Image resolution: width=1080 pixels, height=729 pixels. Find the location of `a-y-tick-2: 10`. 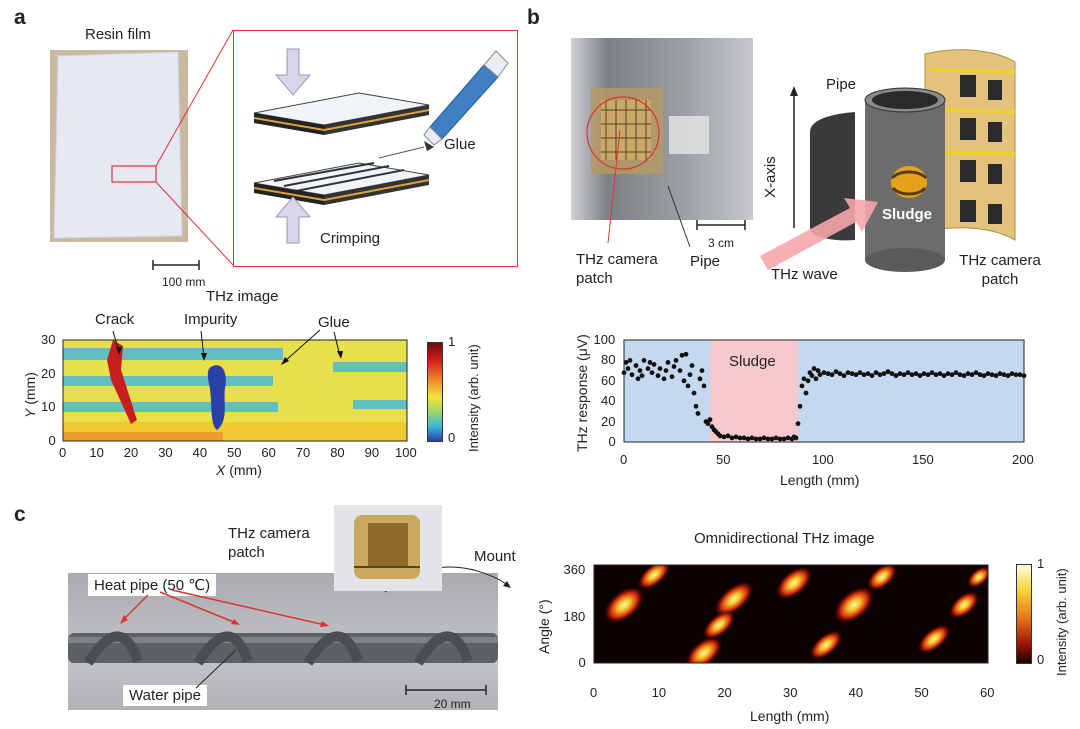

a-y-tick-2: 10 is located at coordinates (48, 407).